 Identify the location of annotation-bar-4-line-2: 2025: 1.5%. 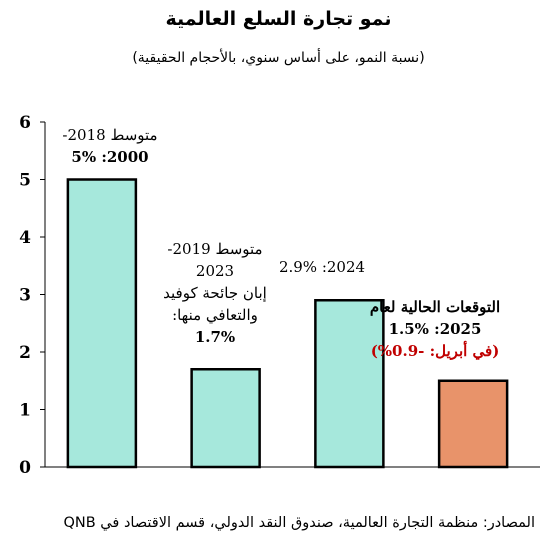
(435, 329).